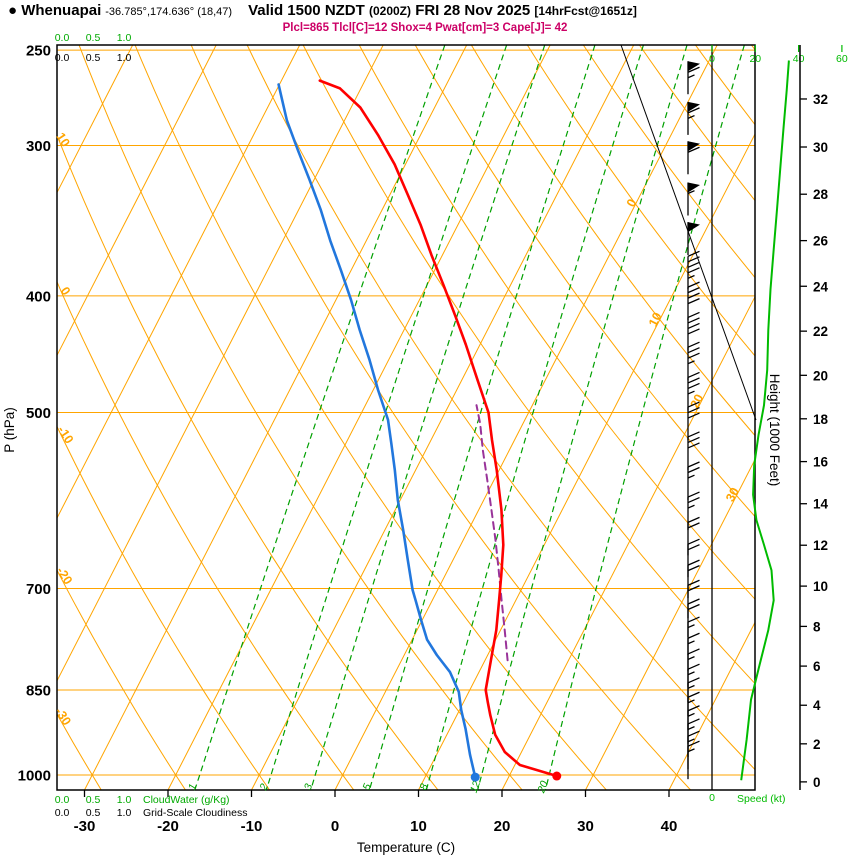  I want to click on surface-dewpoint-dot, so click(475, 777).